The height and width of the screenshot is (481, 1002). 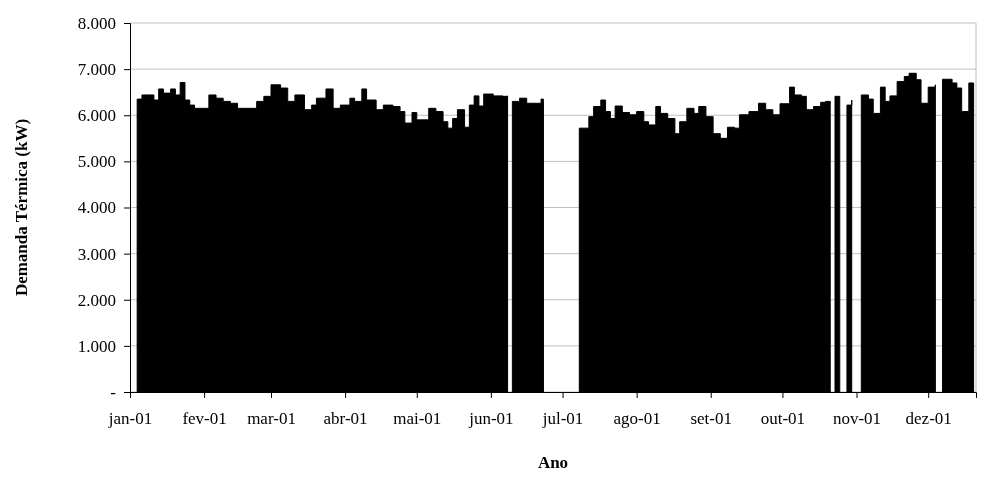 I want to click on y-tick-label: -, so click(x=113, y=392).